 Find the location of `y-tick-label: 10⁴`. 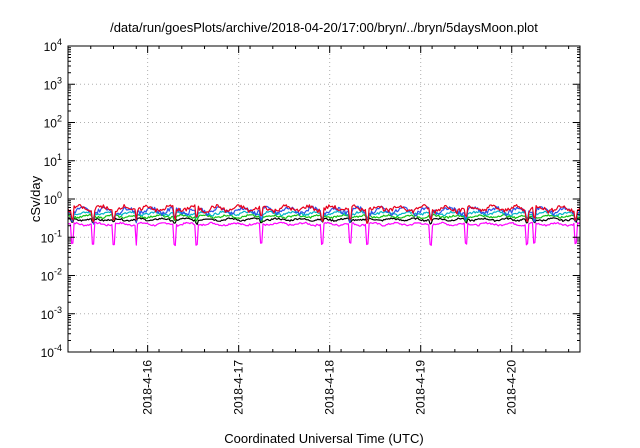

y-tick-label: 10⁴ is located at coordinates (53, 45).